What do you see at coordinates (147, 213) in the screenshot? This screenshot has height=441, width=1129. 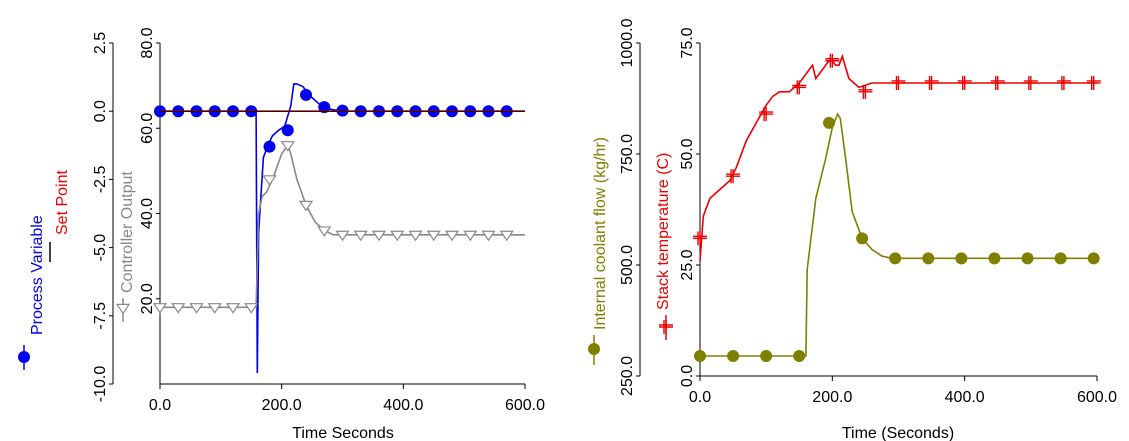 I see `left-co-ytick-label: 40.0` at bounding box center [147, 213].